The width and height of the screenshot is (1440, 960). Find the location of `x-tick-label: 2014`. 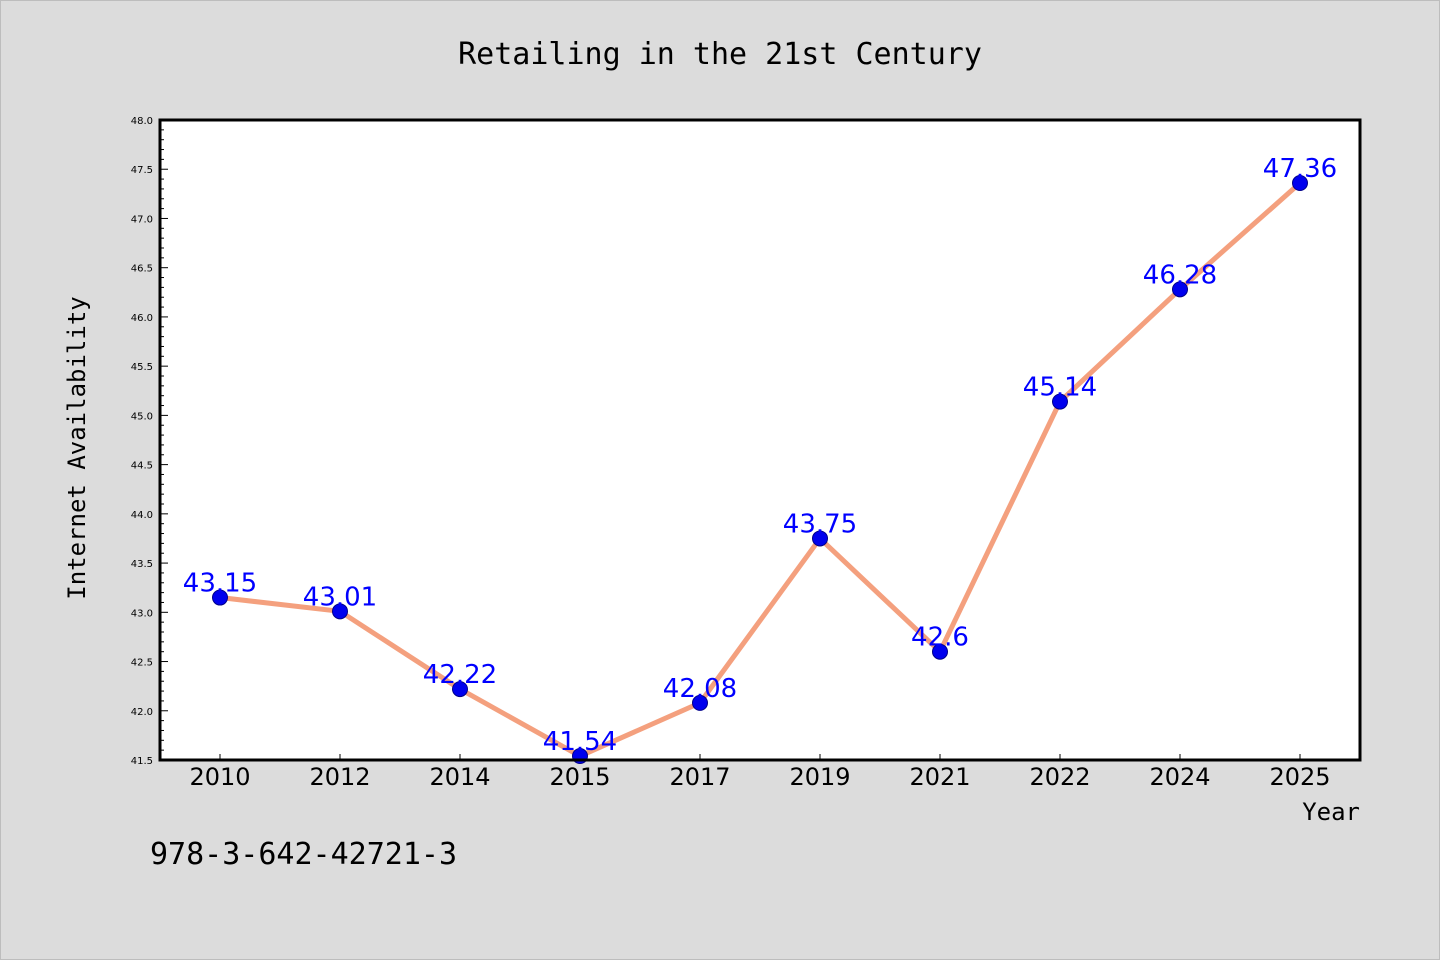

x-tick-label: 2014 is located at coordinates (459, 777).